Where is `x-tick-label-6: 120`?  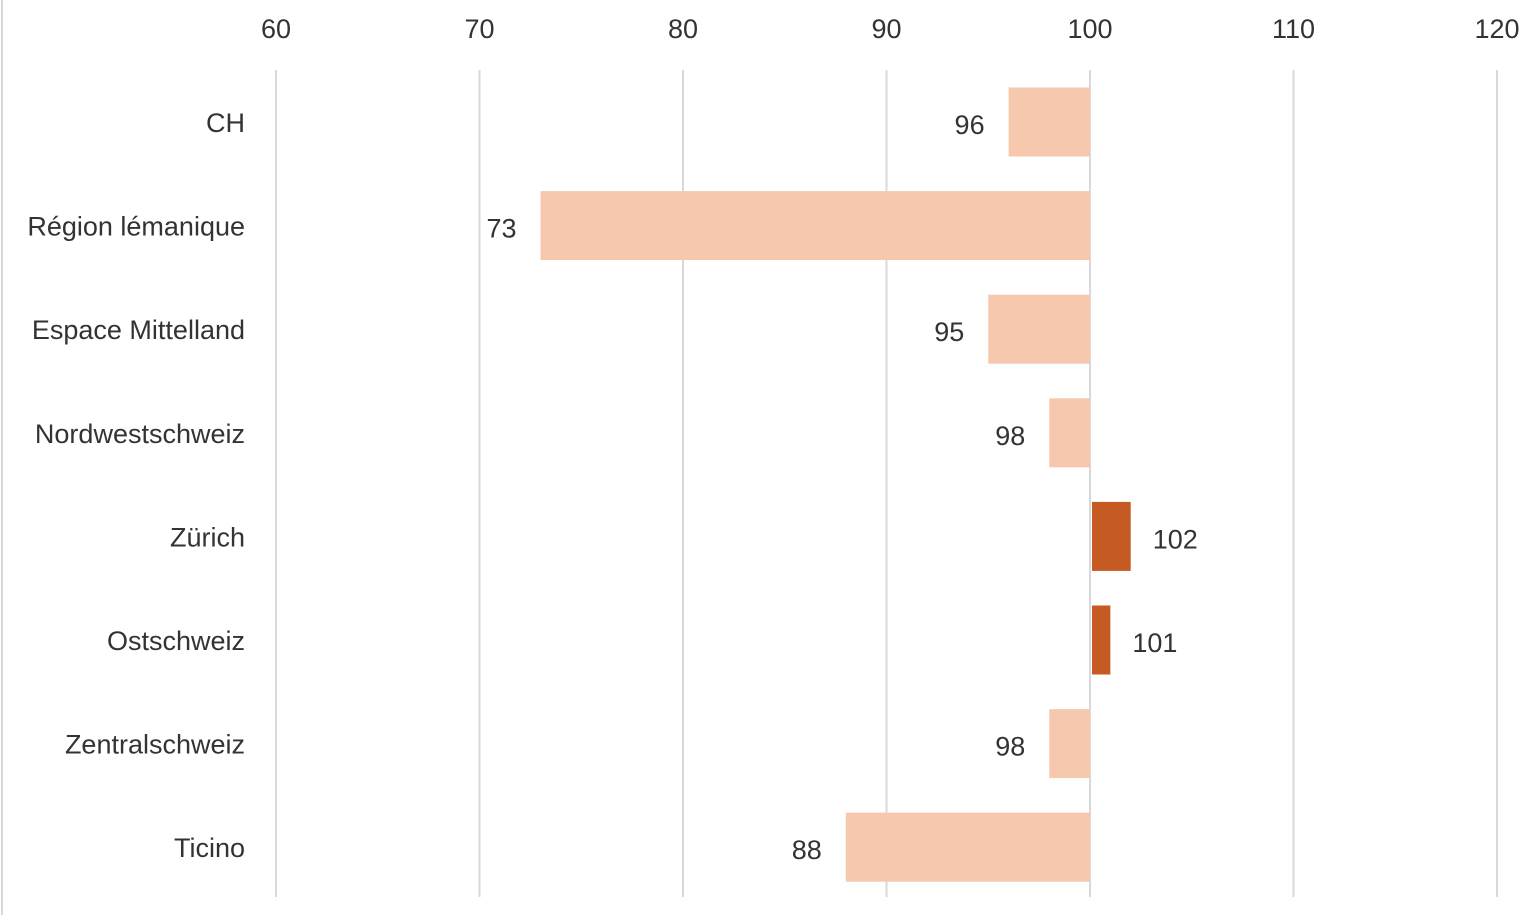 x-tick-label-6: 120 is located at coordinates (1496, 29).